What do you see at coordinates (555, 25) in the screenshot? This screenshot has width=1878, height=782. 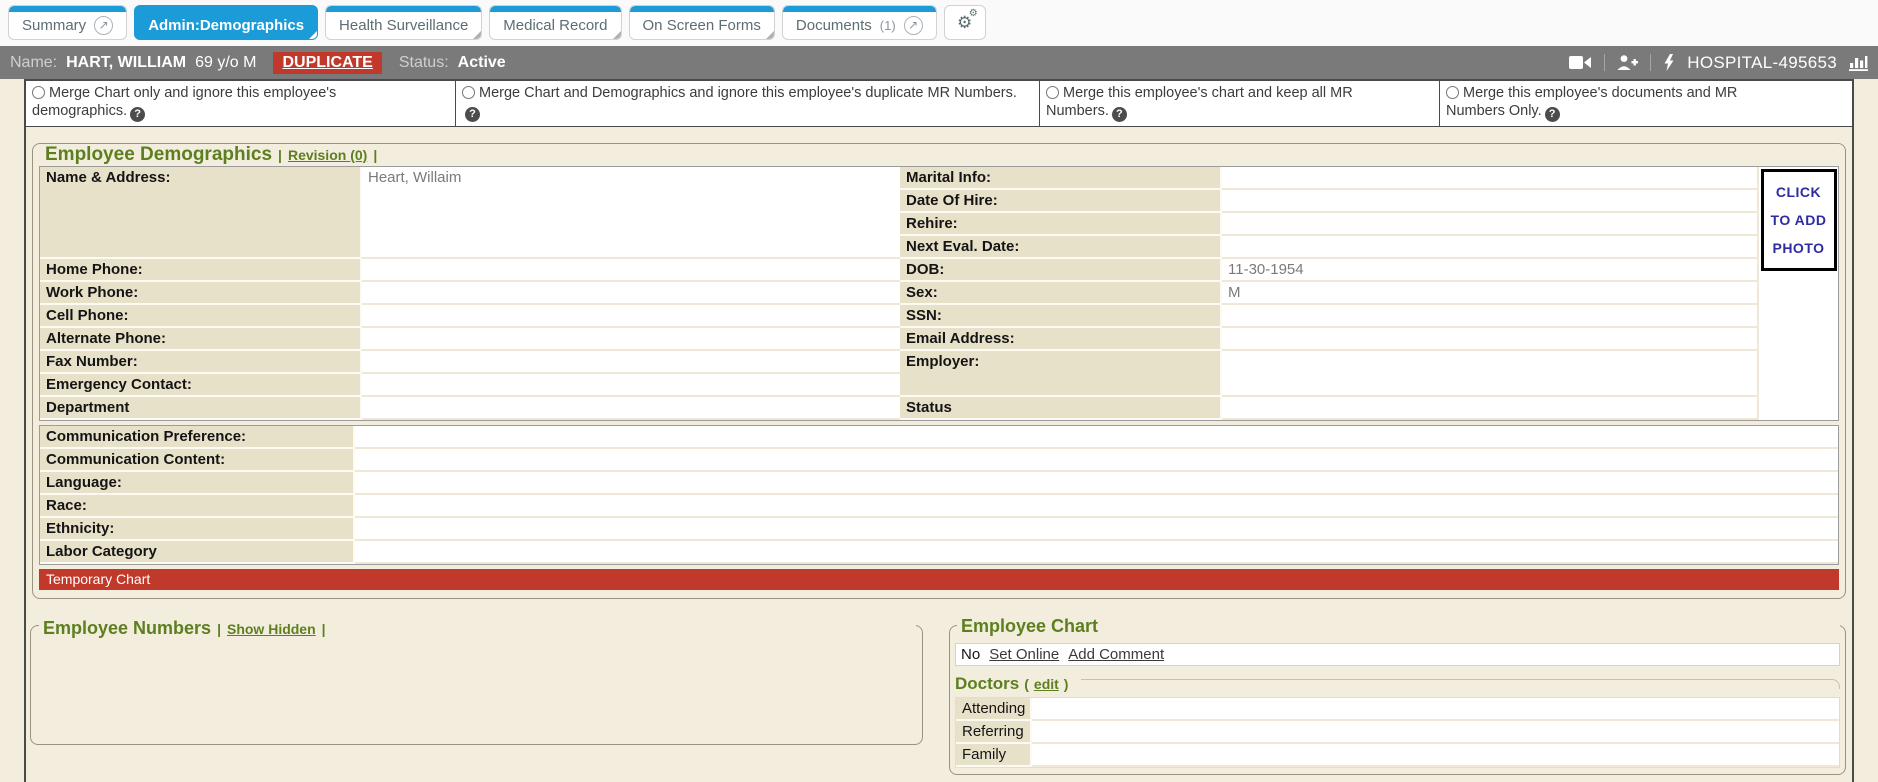 I see `tab-label: Medical Record` at bounding box center [555, 25].